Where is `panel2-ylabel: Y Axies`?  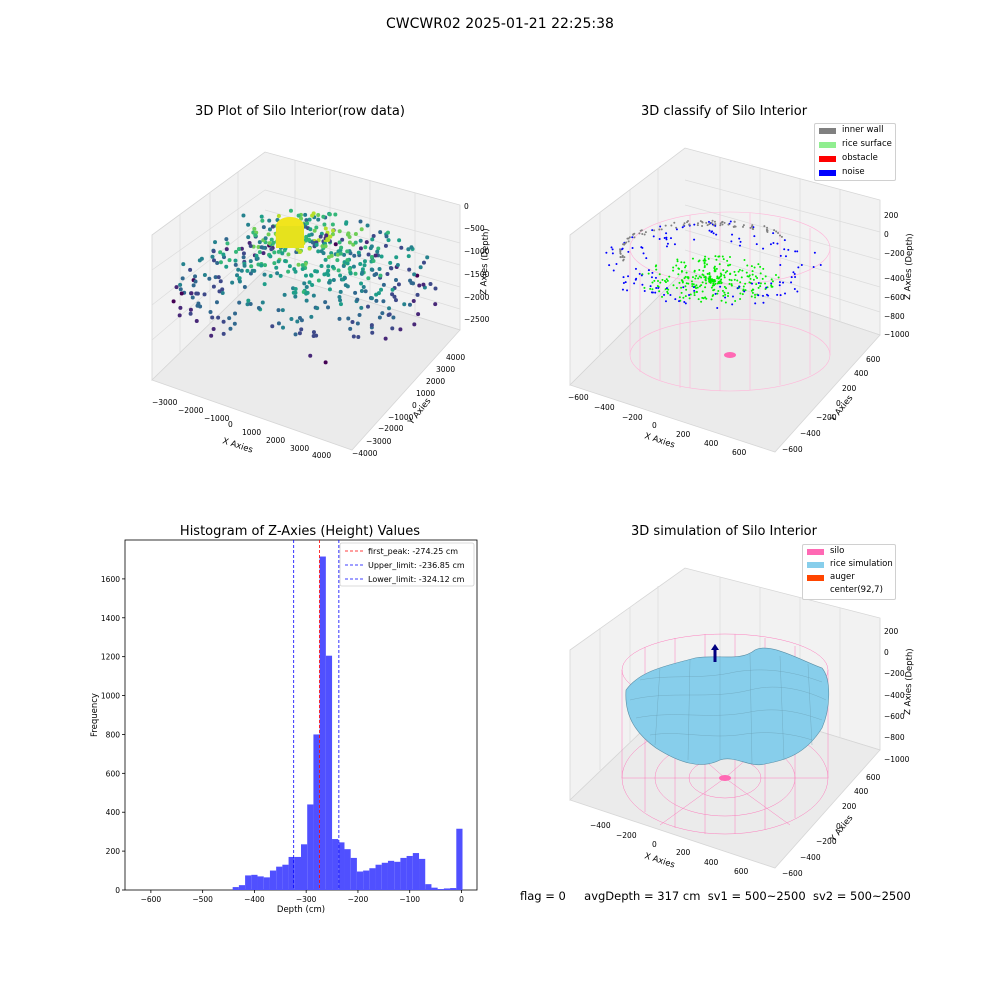 panel2-ylabel: Y Axies is located at coordinates (842, 409).